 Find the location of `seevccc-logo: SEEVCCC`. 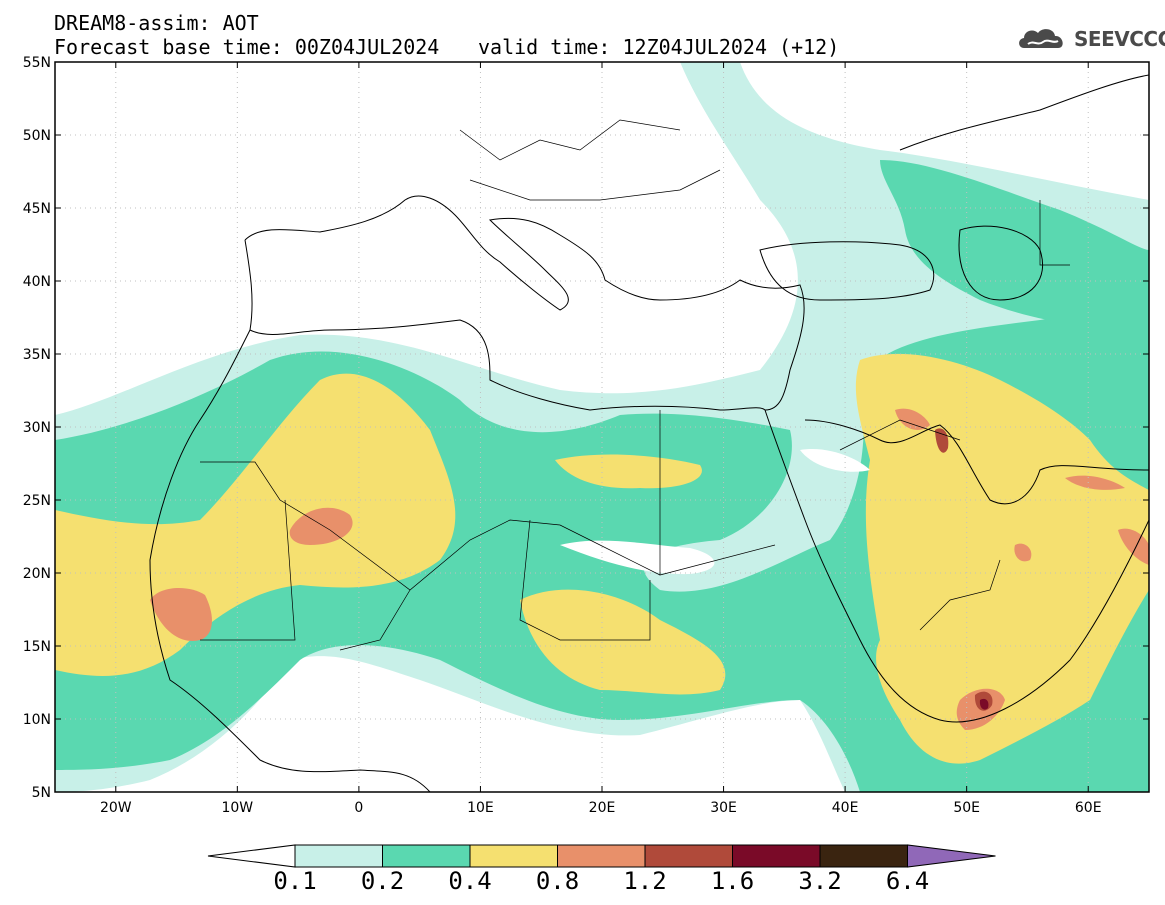

seevccc-logo: SEEVCCC is located at coordinates (1090, 39).